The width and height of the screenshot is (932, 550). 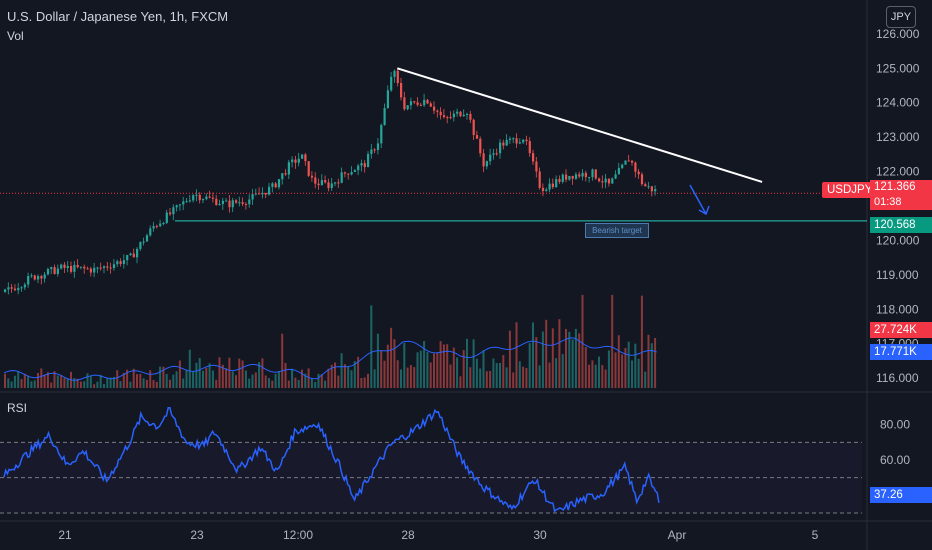 What do you see at coordinates (65, 535) in the screenshot?
I see `time-tick-label: 21` at bounding box center [65, 535].